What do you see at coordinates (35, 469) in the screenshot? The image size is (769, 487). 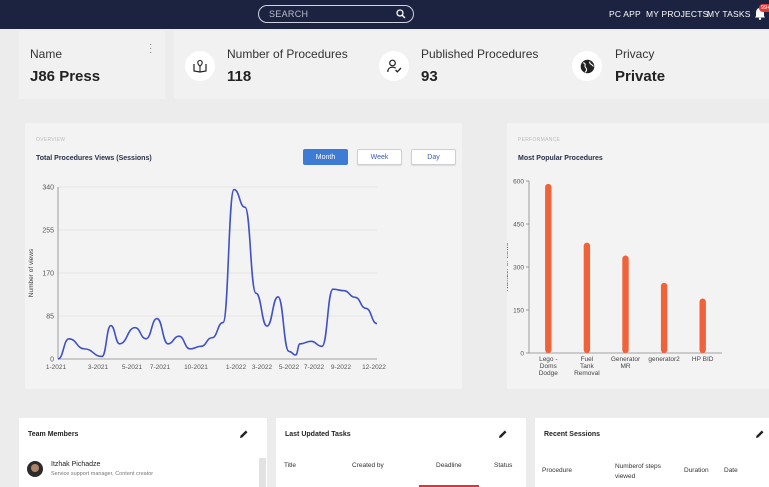 I see `member-avatar` at bounding box center [35, 469].